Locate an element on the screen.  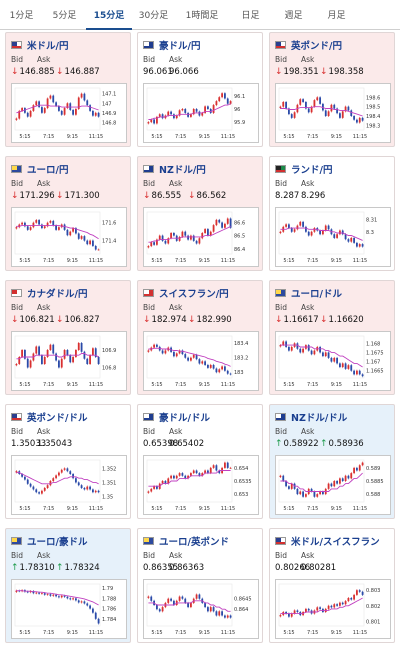
mini-chart: 183.4 183.2 183 5:15 7:15 9:15 11:15 is located at coordinates (201, 361).